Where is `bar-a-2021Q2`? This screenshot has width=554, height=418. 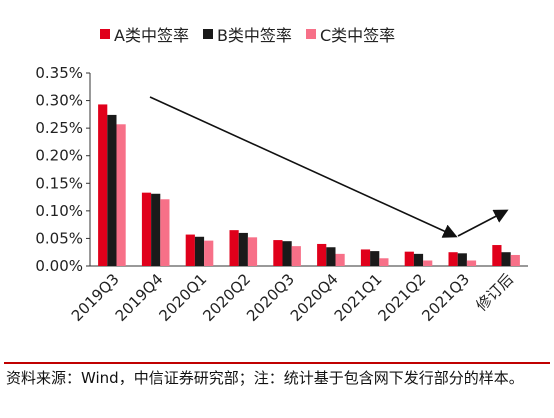 bar-a-2021Q2 is located at coordinates (409, 258).